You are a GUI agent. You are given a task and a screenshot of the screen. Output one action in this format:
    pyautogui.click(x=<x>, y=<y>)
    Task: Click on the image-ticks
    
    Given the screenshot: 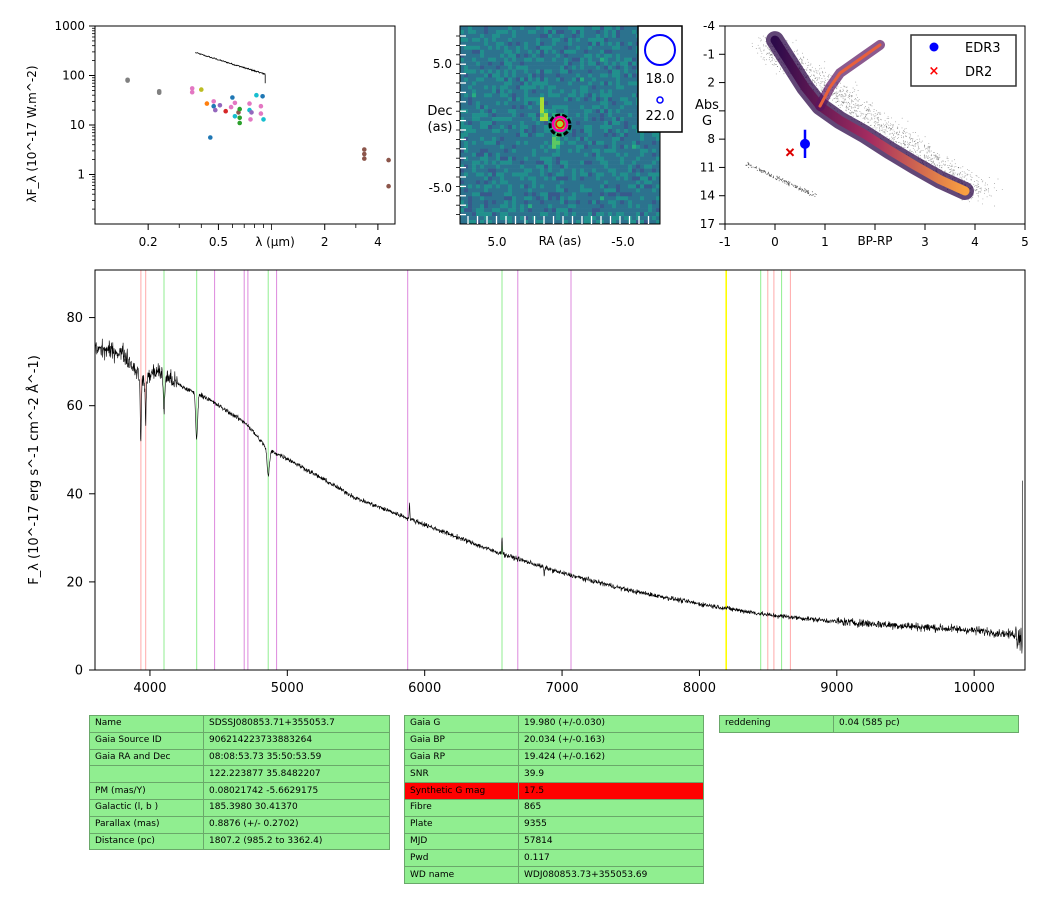 What is the action you would take?
    pyautogui.click(x=553, y=129)
    